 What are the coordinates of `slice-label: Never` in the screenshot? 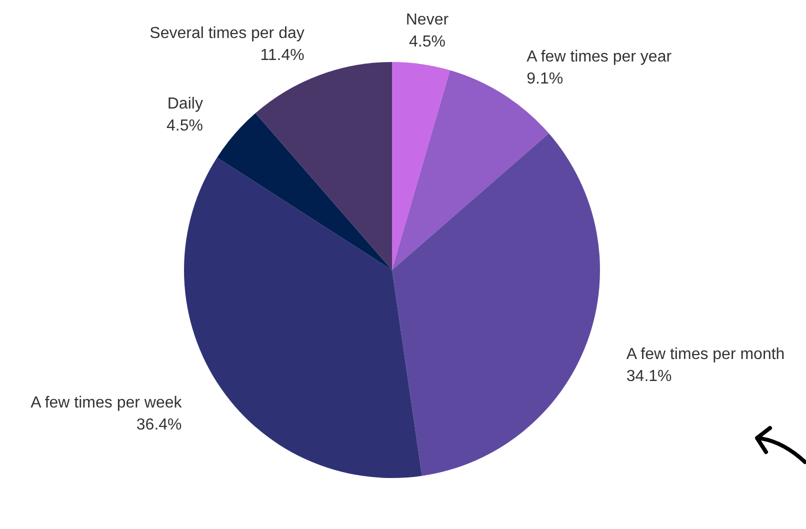 It's located at (428, 19).